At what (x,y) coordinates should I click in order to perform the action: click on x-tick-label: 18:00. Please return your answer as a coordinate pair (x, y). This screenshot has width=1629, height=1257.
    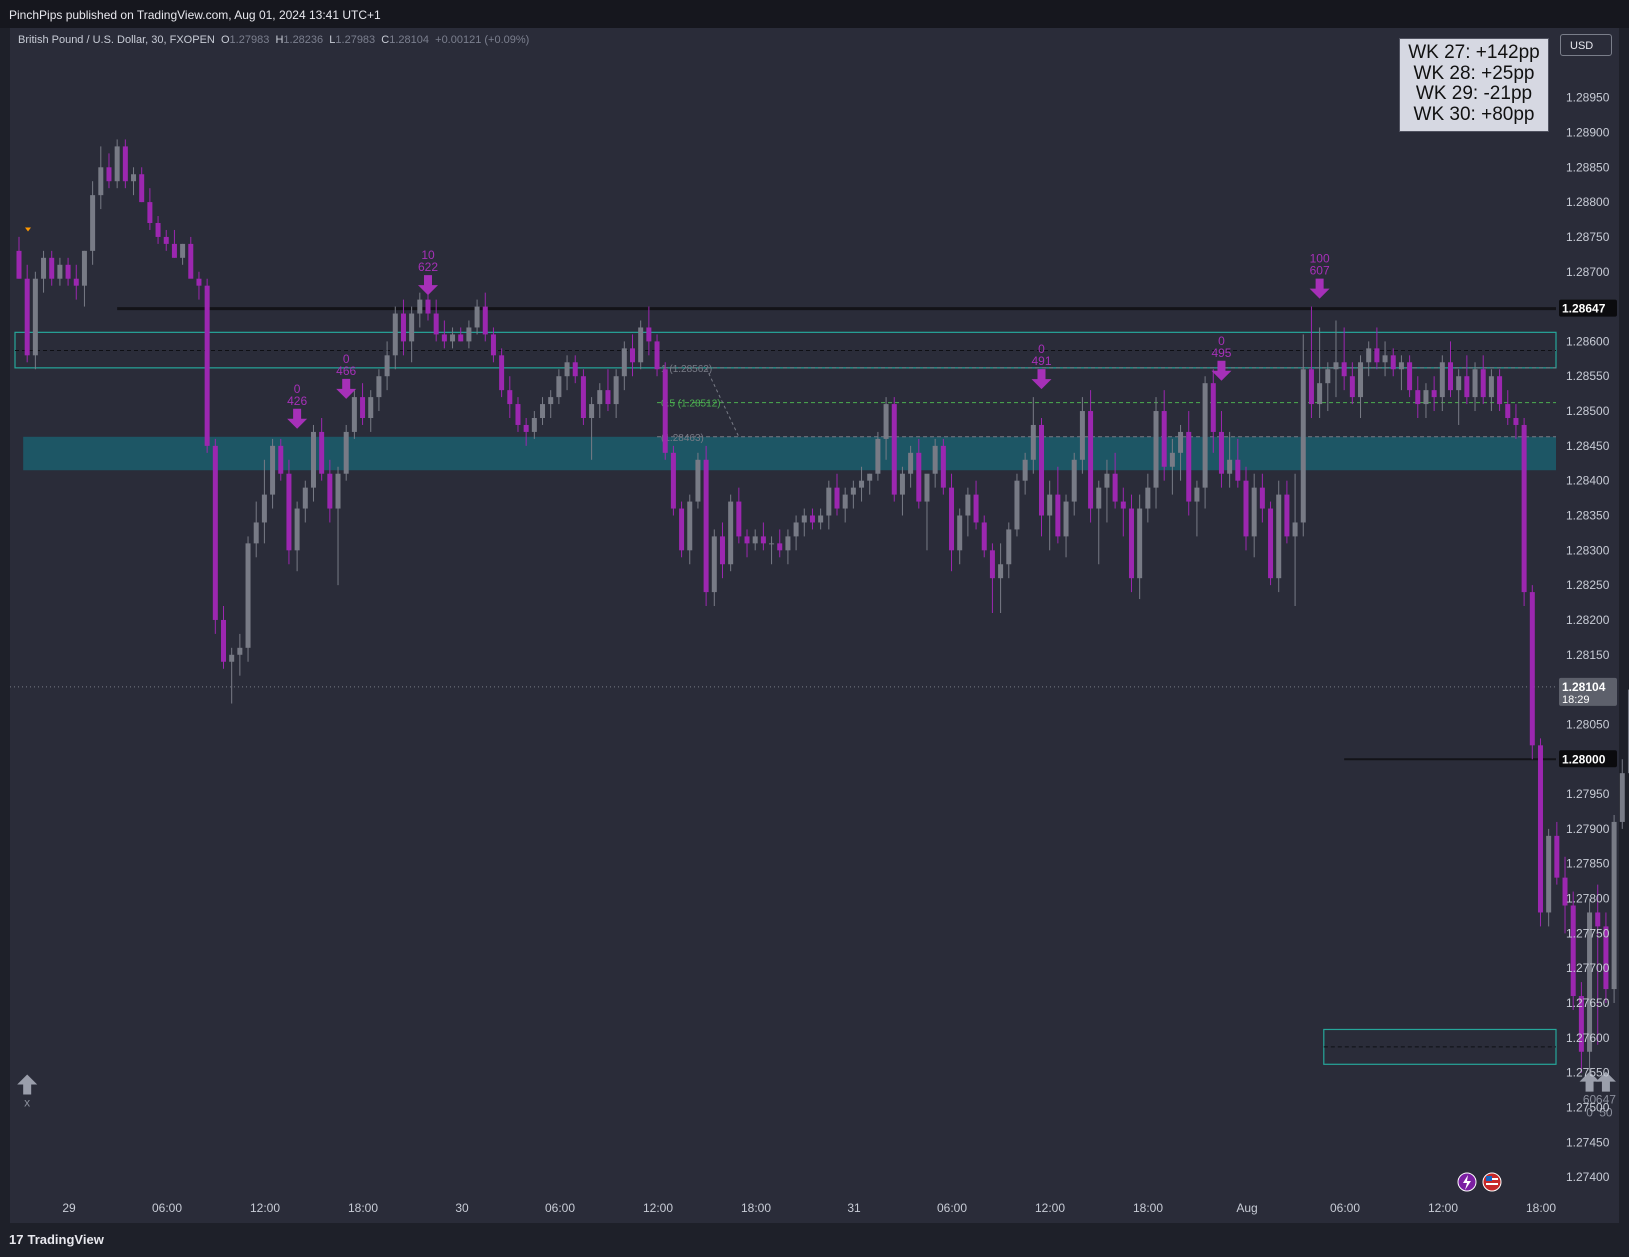
    Looking at the image, I should click on (1148, 1208).